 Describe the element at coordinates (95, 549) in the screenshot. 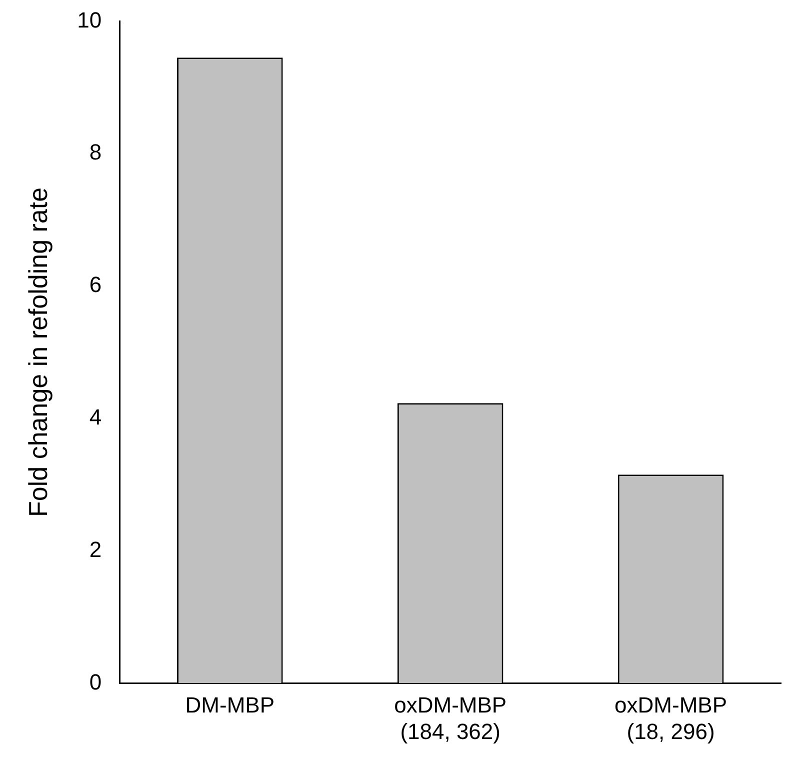

I see `y-tick-label: 2` at that location.